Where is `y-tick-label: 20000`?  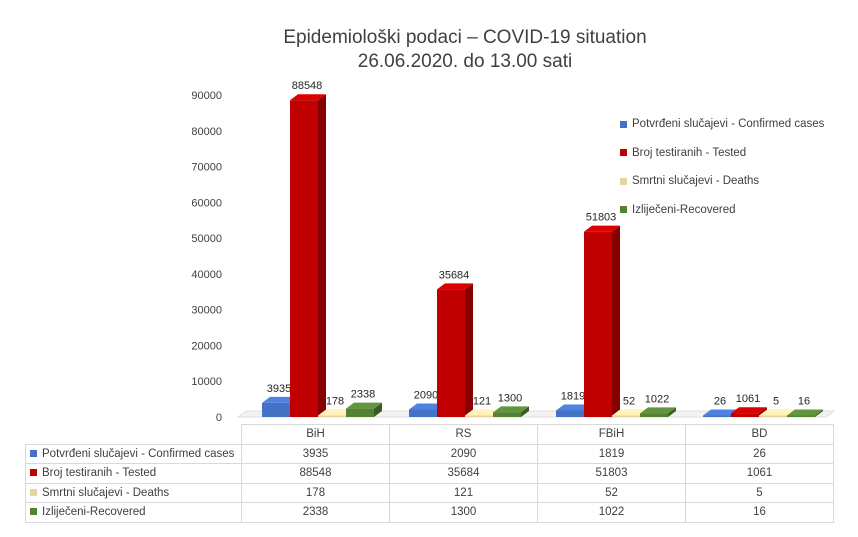
y-tick-label: 20000 is located at coordinates (206, 346).